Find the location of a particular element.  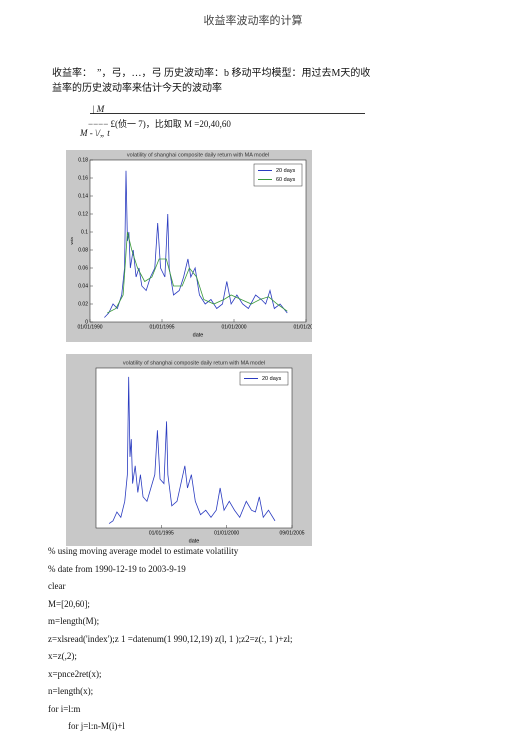

y-tick-label: 0.08 is located at coordinates (83, 250).